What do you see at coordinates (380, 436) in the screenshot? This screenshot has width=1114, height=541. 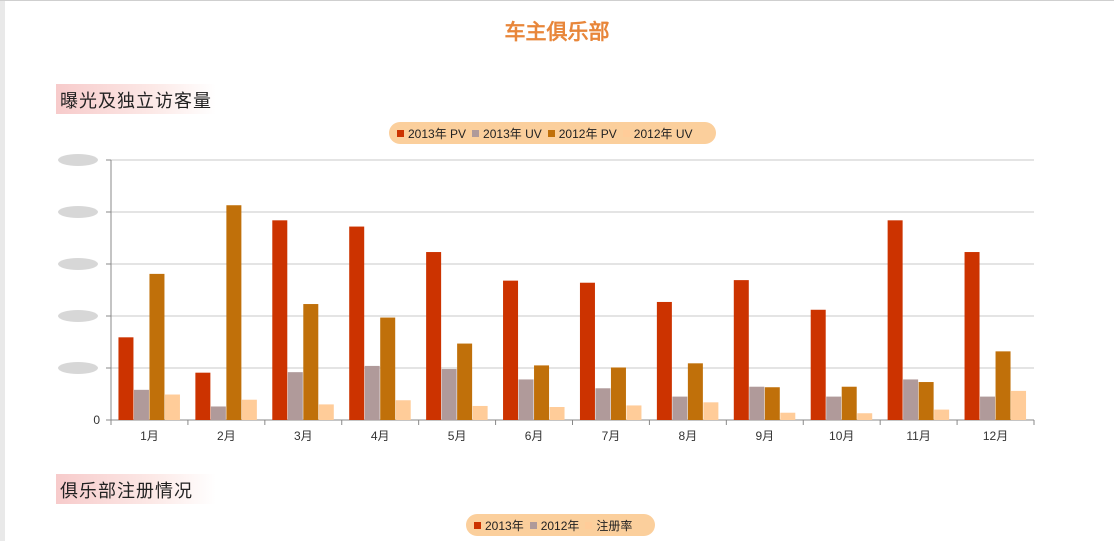 I see `x-tick-label: 4月` at bounding box center [380, 436].